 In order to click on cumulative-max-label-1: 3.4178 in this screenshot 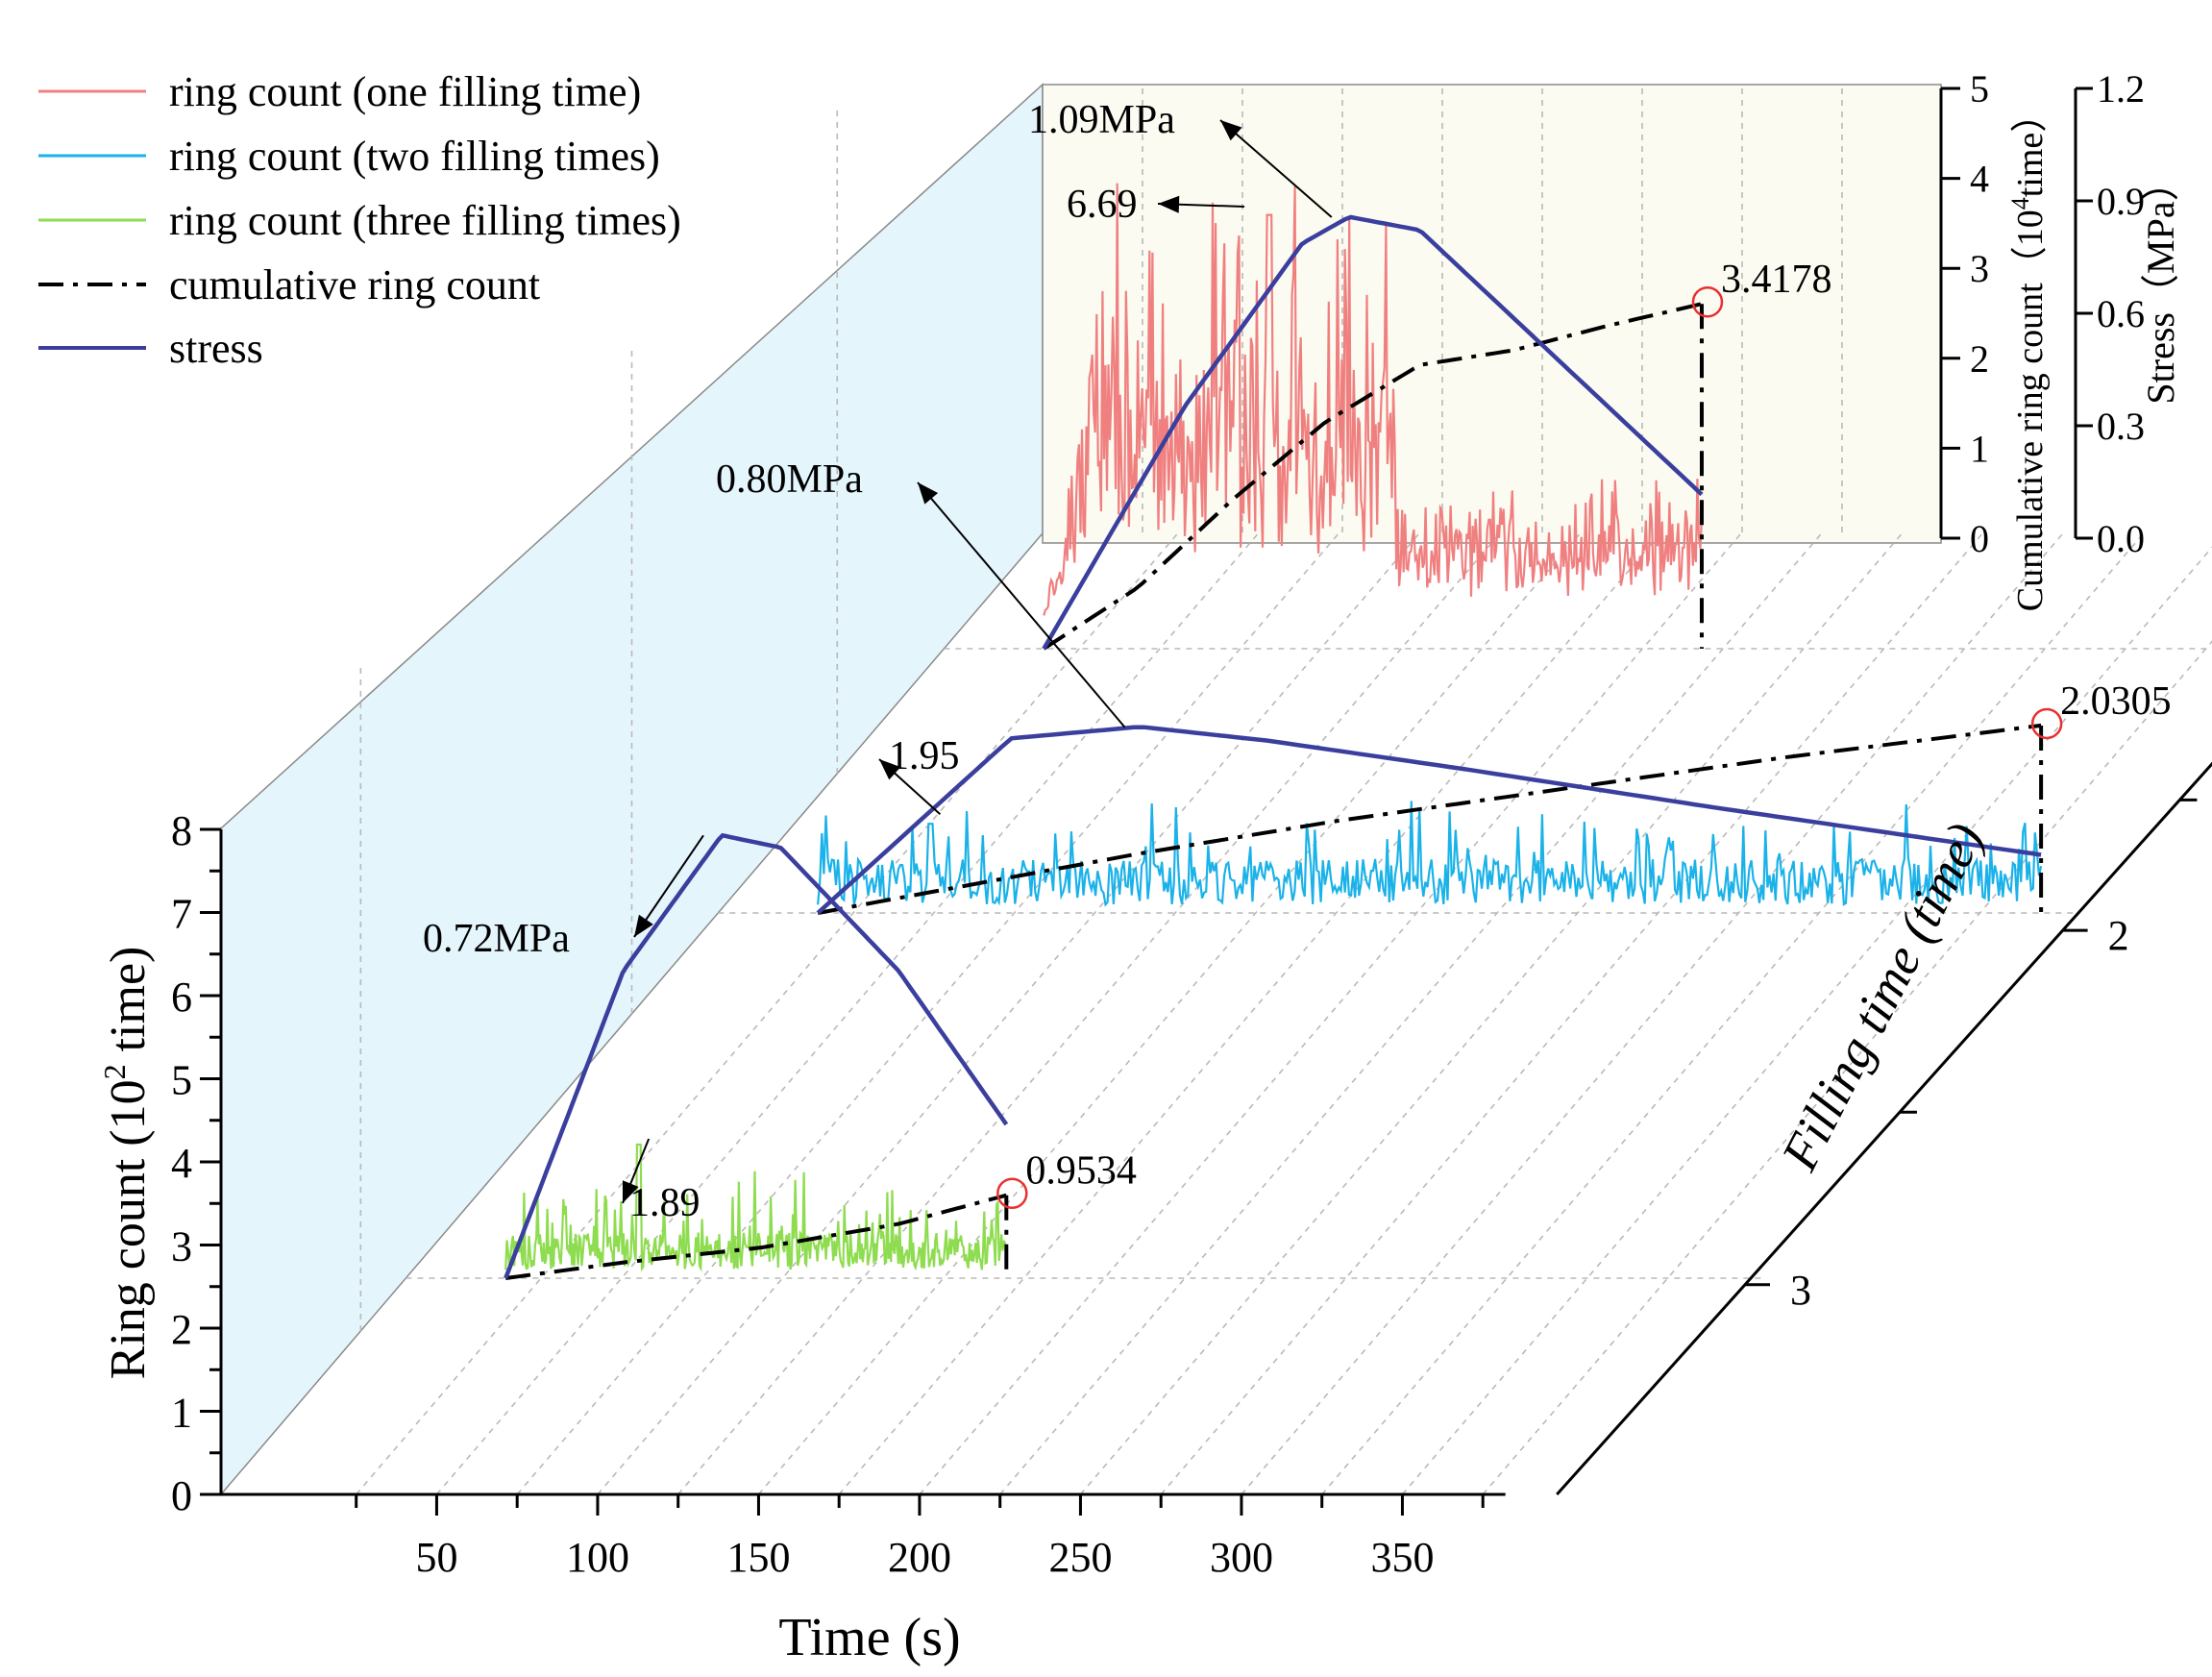, I will do `click(1776, 280)`.